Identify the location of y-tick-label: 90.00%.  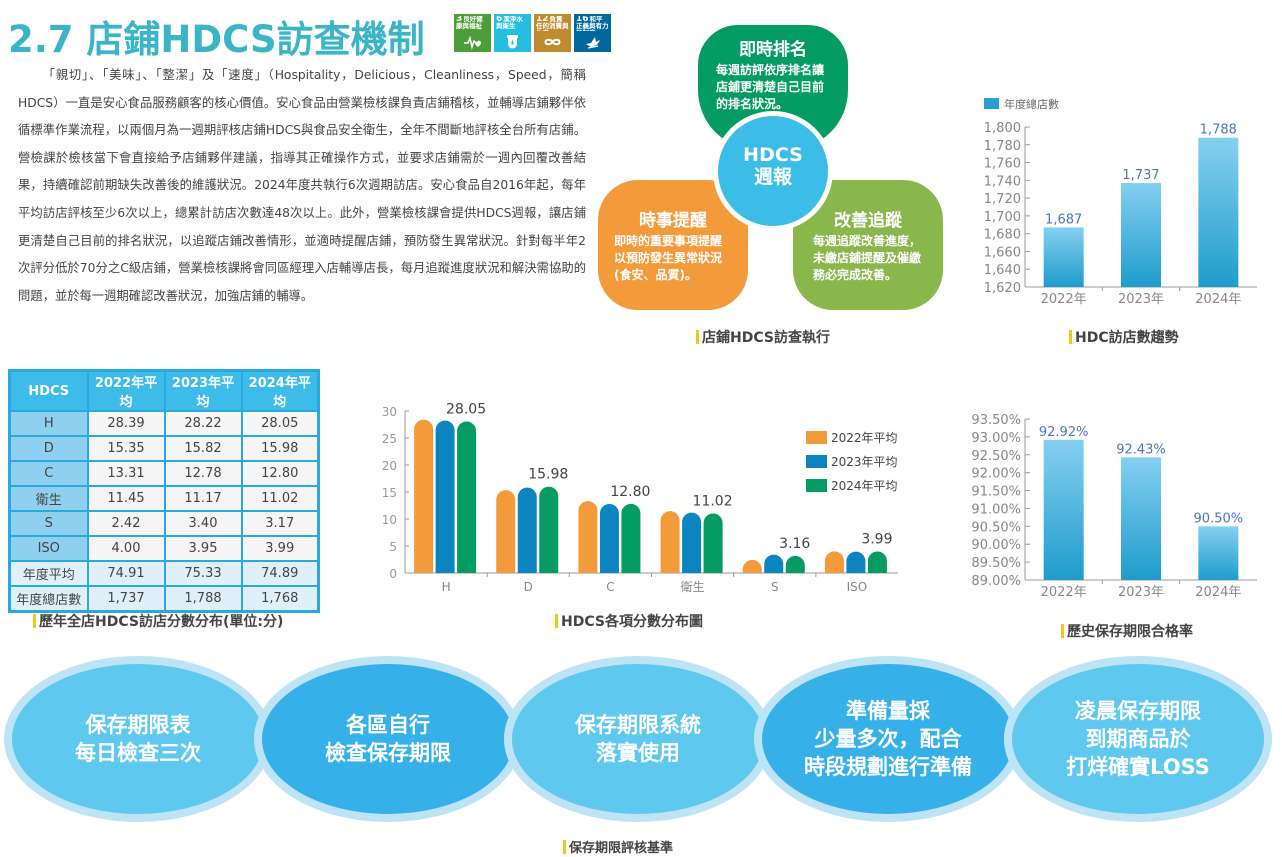
(996, 545).